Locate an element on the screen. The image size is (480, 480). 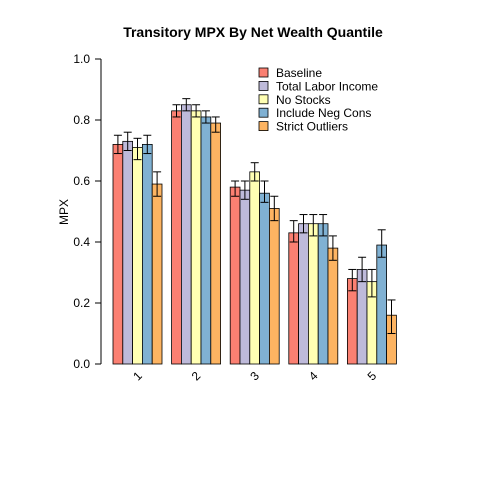
x-tick-label: 3 is located at coordinates (254, 375).